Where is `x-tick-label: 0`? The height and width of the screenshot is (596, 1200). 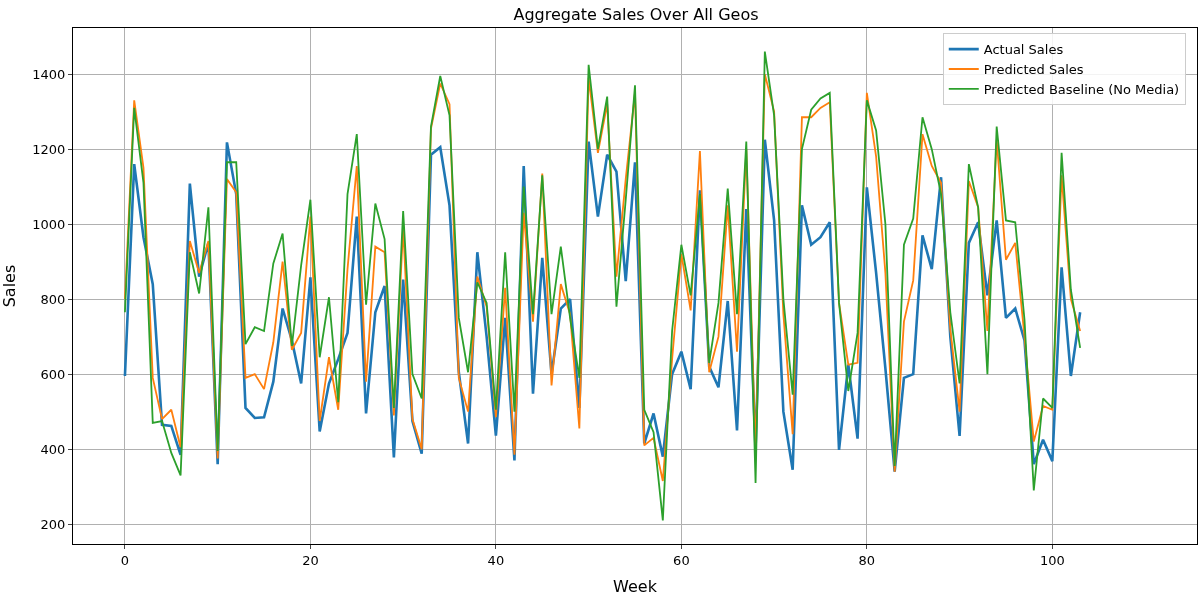 x-tick-label: 0 is located at coordinates (125, 560).